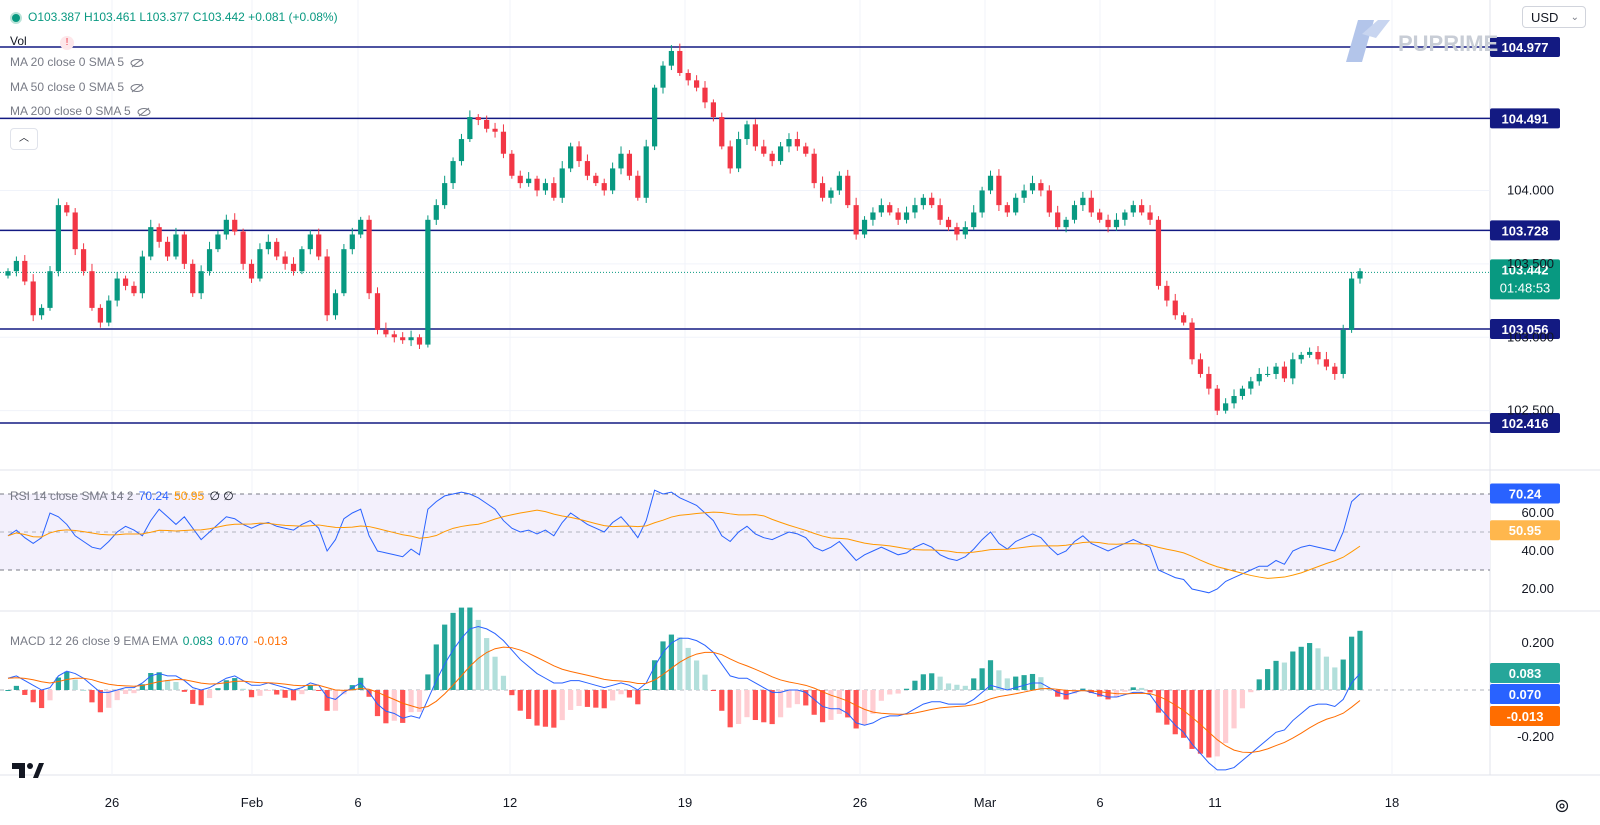 The image size is (1600, 825). What do you see at coordinates (67, 43) in the screenshot?
I see `warning-icon: !` at bounding box center [67, 43].